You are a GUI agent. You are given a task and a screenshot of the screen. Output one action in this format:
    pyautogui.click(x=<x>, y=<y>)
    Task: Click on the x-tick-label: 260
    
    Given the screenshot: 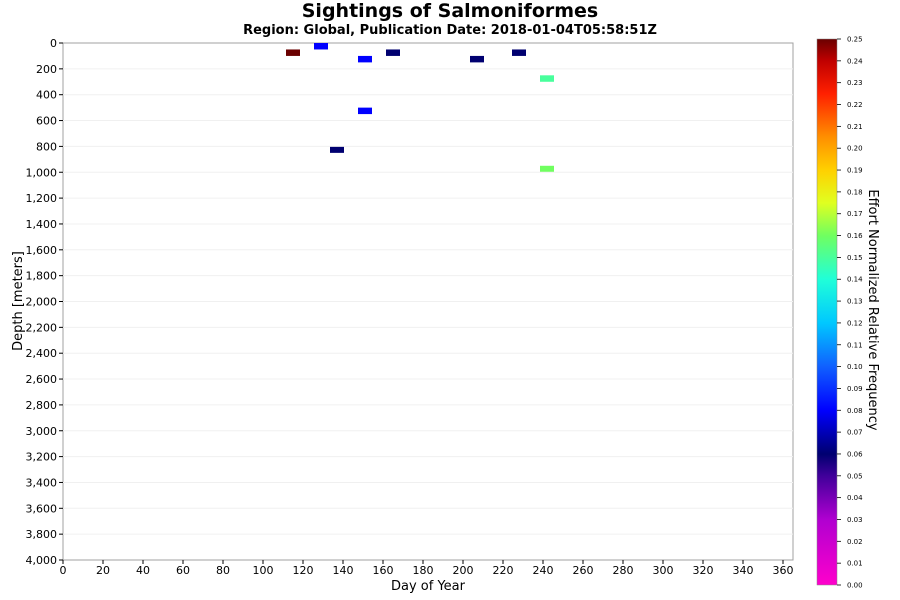 What is the action you would take?
    pyautogui.click(x=583, y=570)
    